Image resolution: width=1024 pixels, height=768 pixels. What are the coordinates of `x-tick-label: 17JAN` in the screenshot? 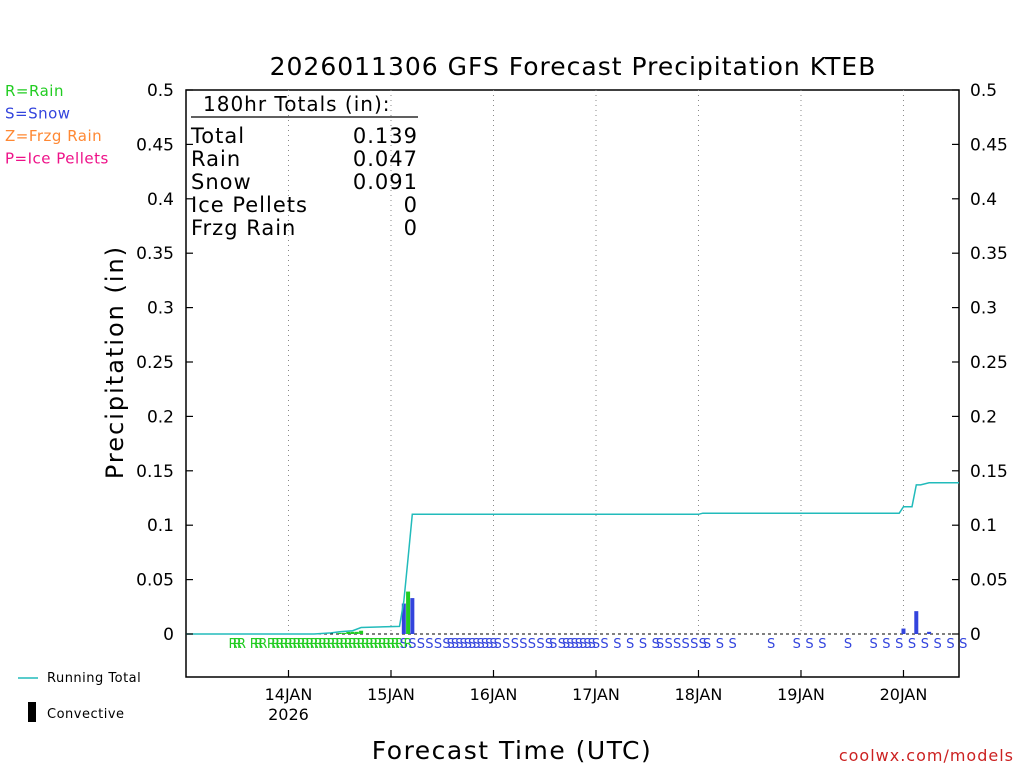 It's located at (596, 694).